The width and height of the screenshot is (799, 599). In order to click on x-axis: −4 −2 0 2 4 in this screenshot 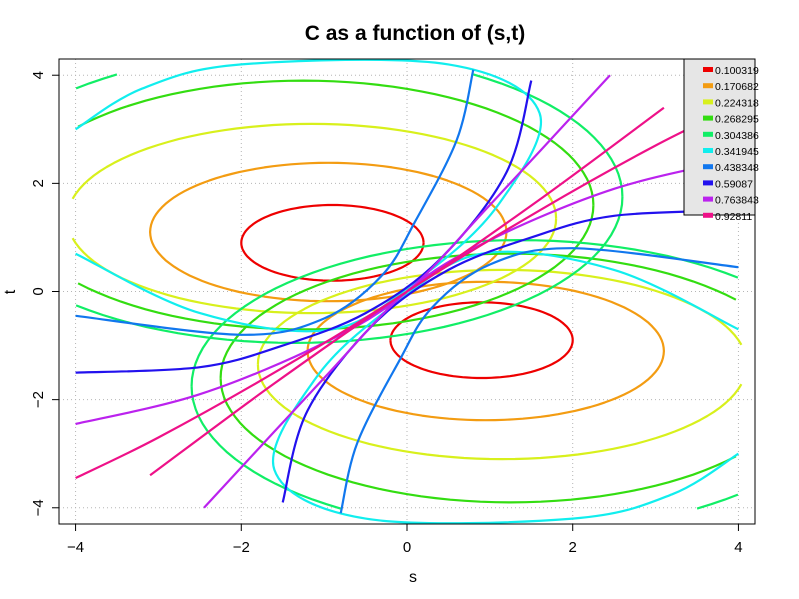, I will do `click(405, 540)`.